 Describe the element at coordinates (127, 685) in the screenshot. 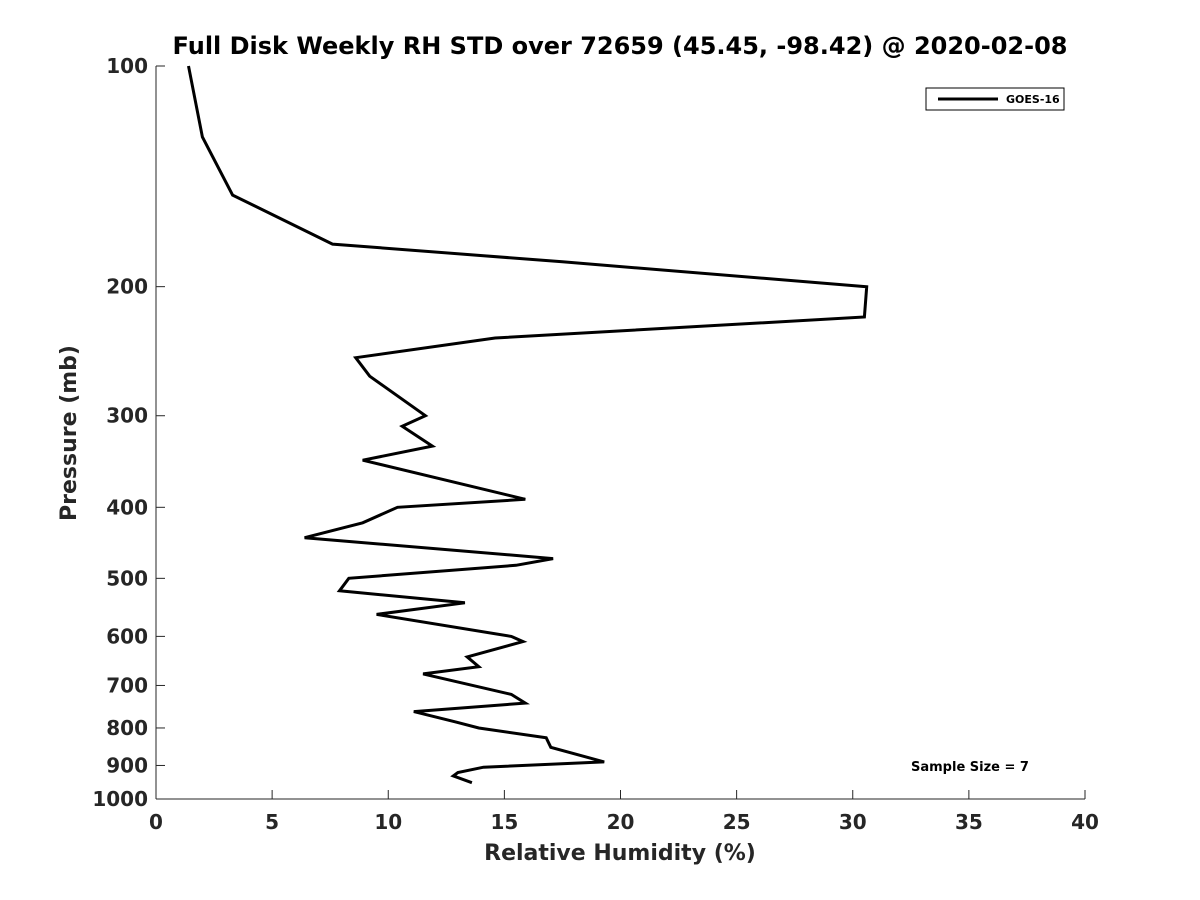

I see `y-tick-label: 700` at that location.